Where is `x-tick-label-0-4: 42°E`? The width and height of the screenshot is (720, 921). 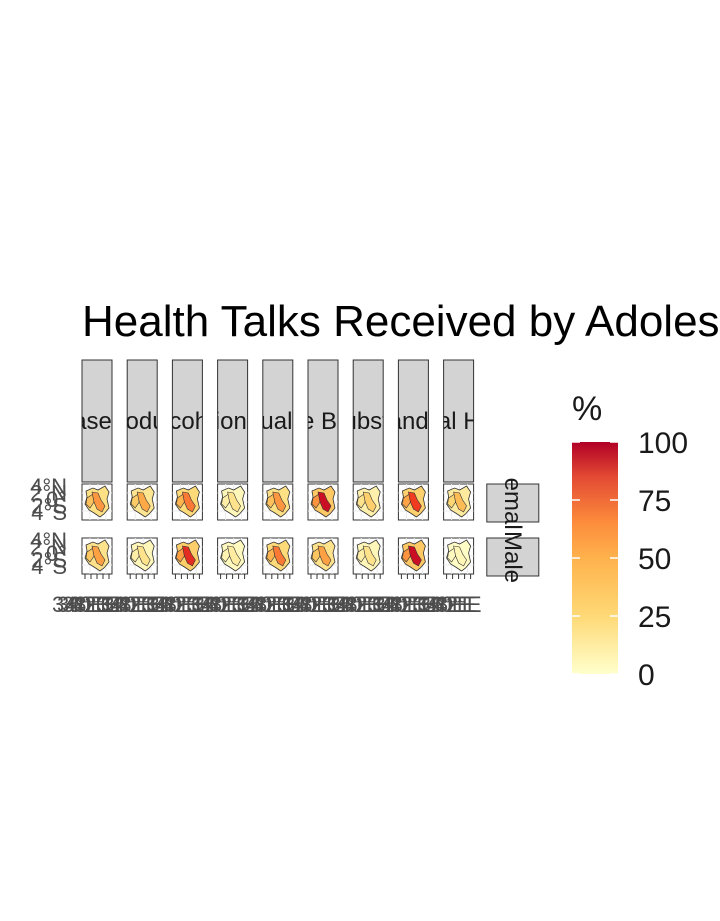 x-tick-label-0-4: 42°E is located at coordinates (96, 604).